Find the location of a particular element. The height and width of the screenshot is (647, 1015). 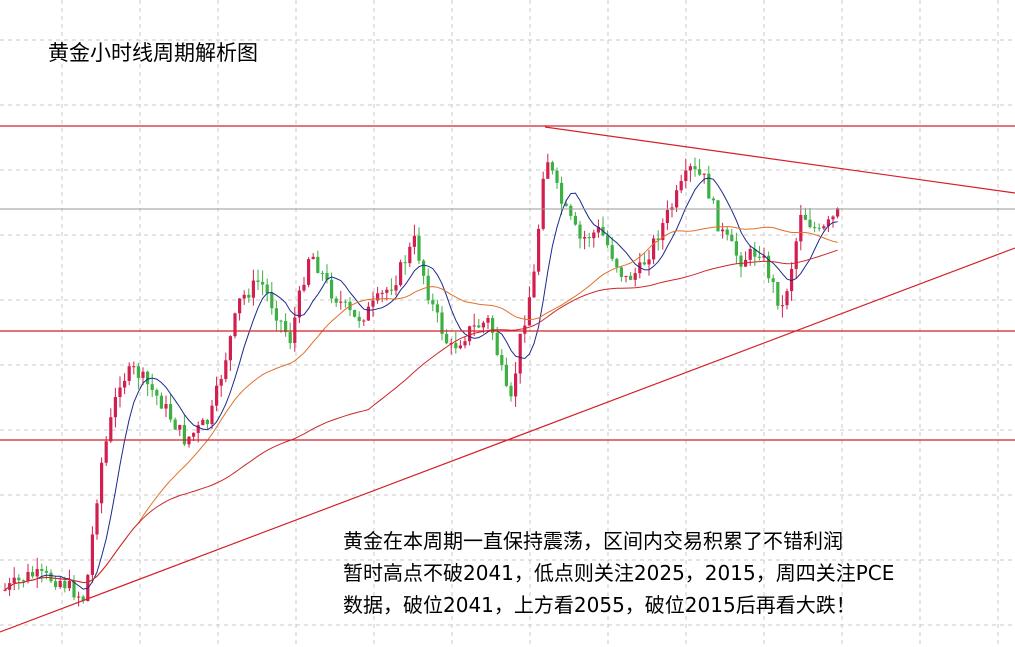

trend-line-upper is located at coordinates (779, 160).